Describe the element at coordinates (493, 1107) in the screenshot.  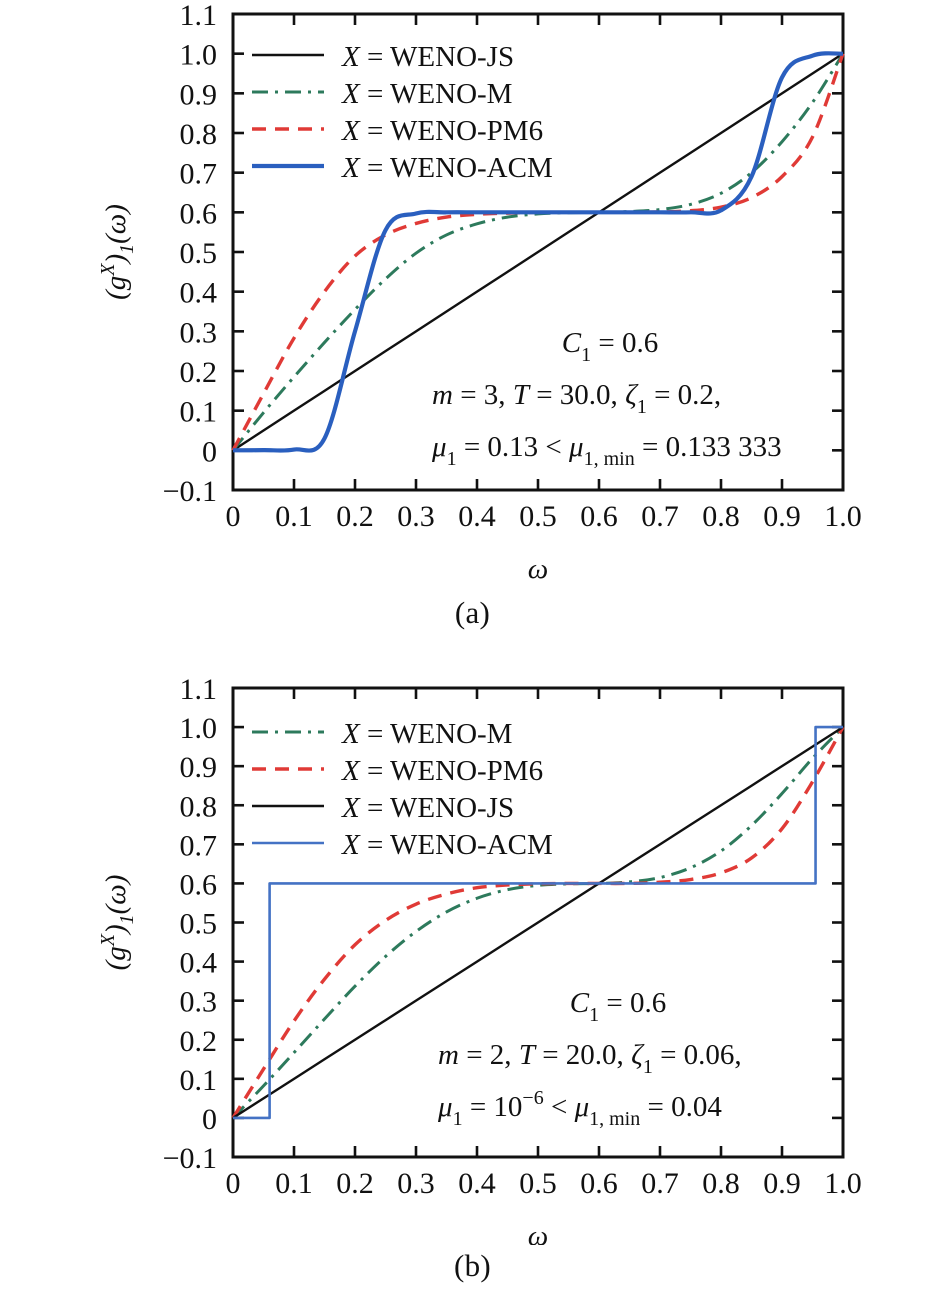
I see `annot-part: = 10` at that location.